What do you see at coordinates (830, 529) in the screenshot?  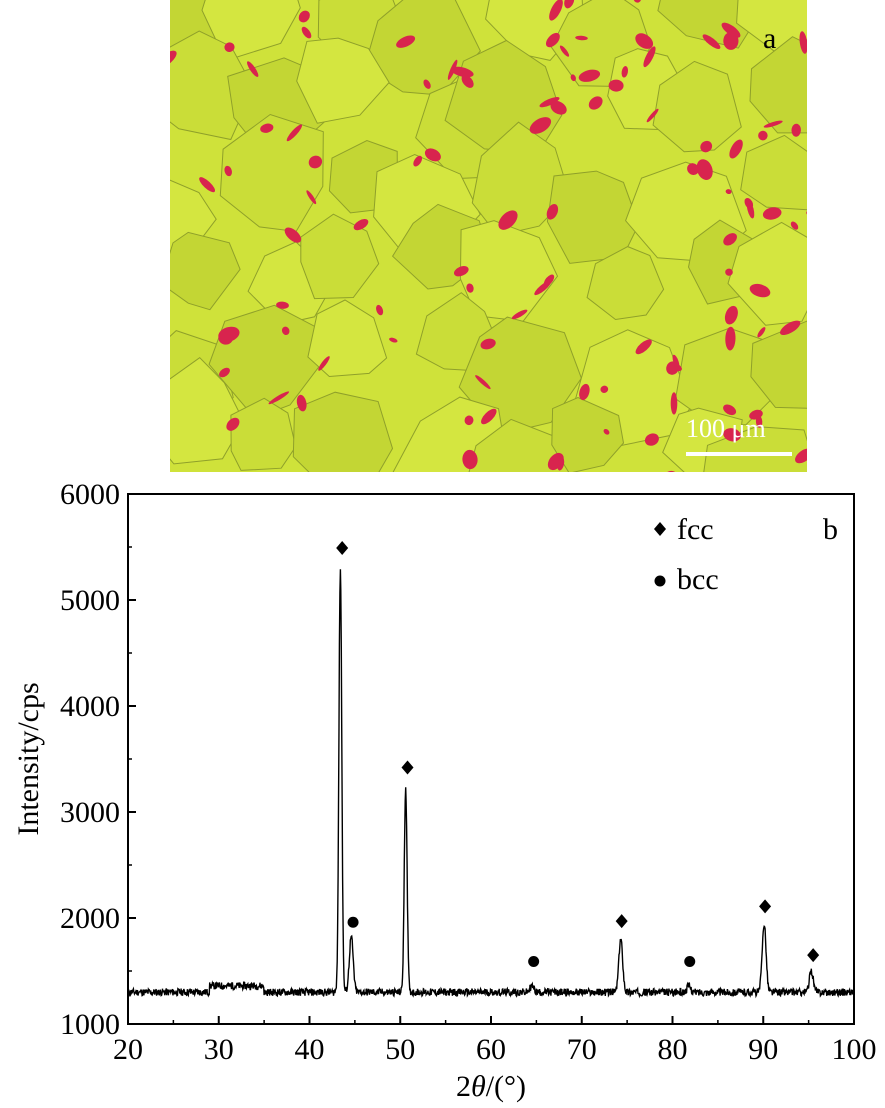 I see `panel-label-b: b` at bounding box center [830, 529].